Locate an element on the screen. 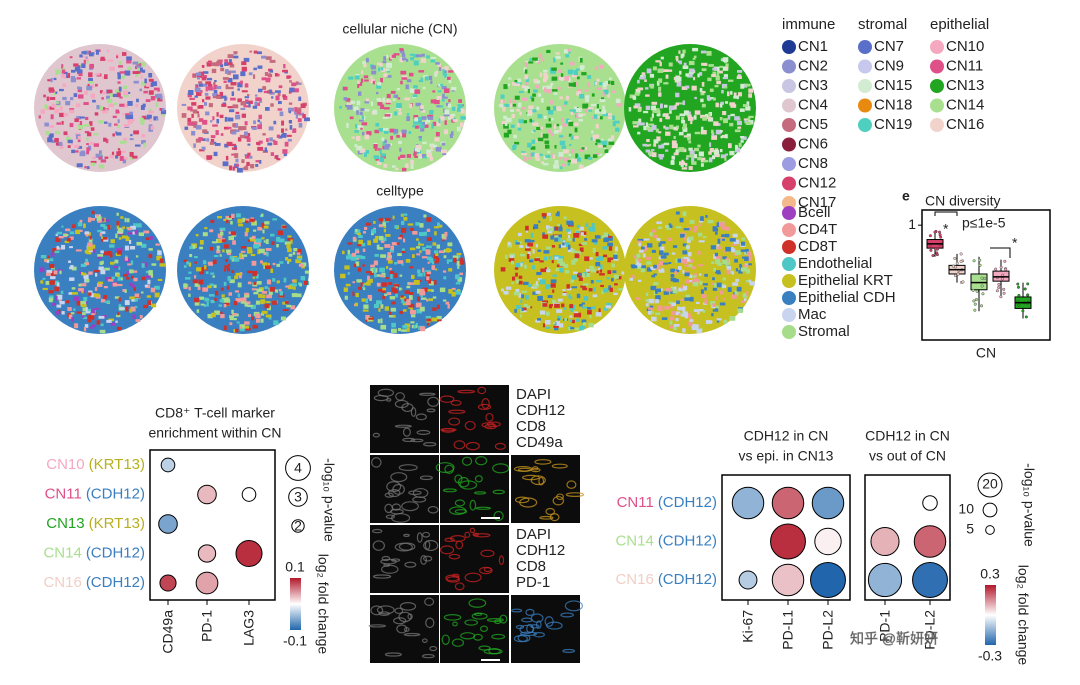  dot is located at coordinates (788, 580).